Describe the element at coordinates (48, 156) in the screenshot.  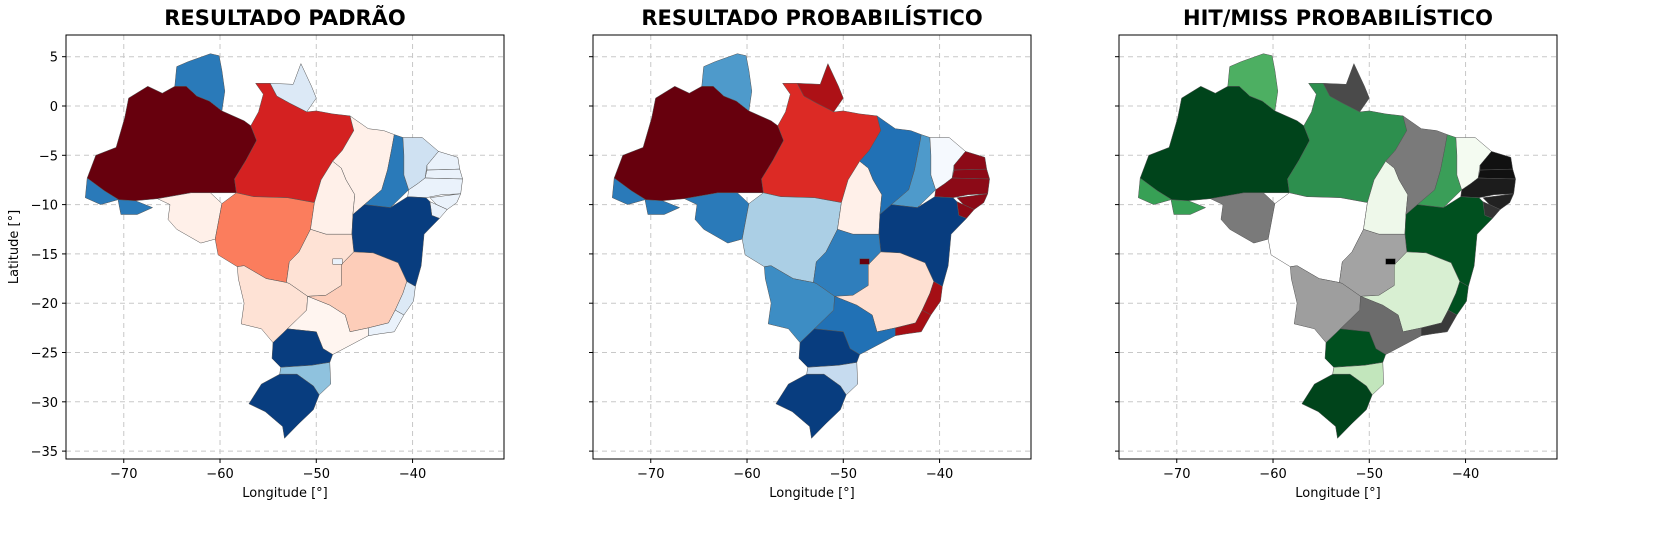
I see `y-tick-label: −5` at that location.